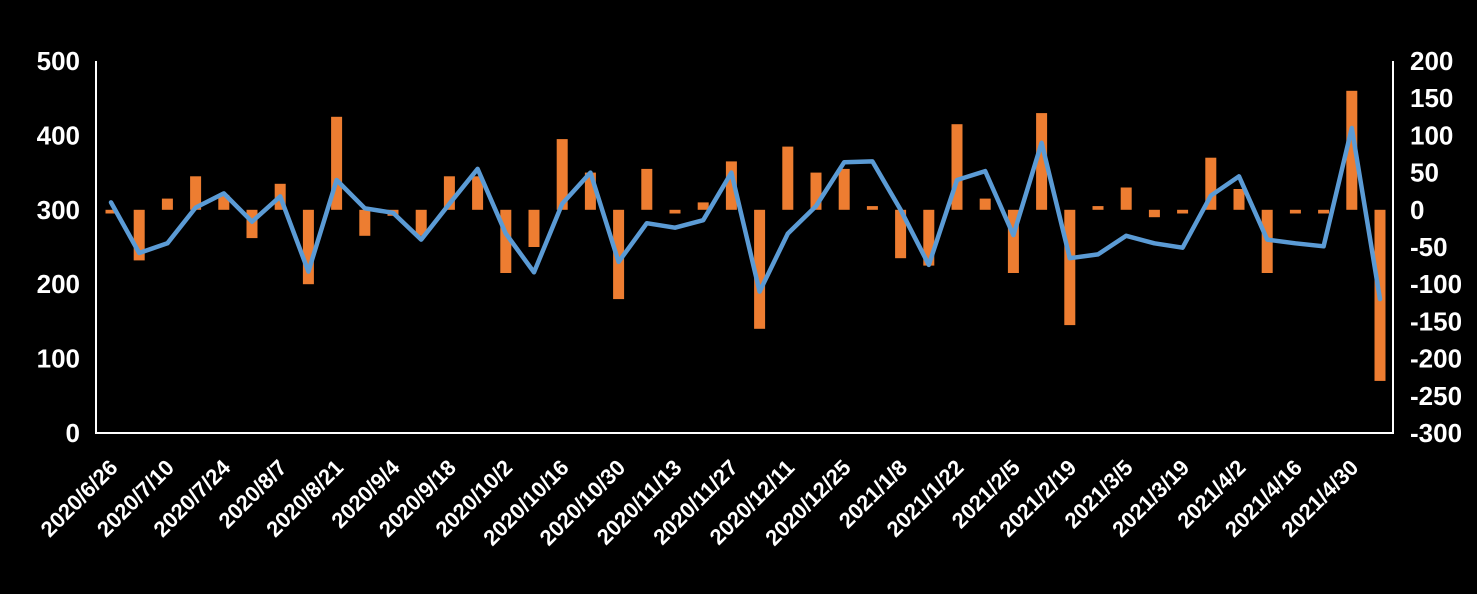  I want to click on right-axis-tick-label: 0, so click(1417, 210).